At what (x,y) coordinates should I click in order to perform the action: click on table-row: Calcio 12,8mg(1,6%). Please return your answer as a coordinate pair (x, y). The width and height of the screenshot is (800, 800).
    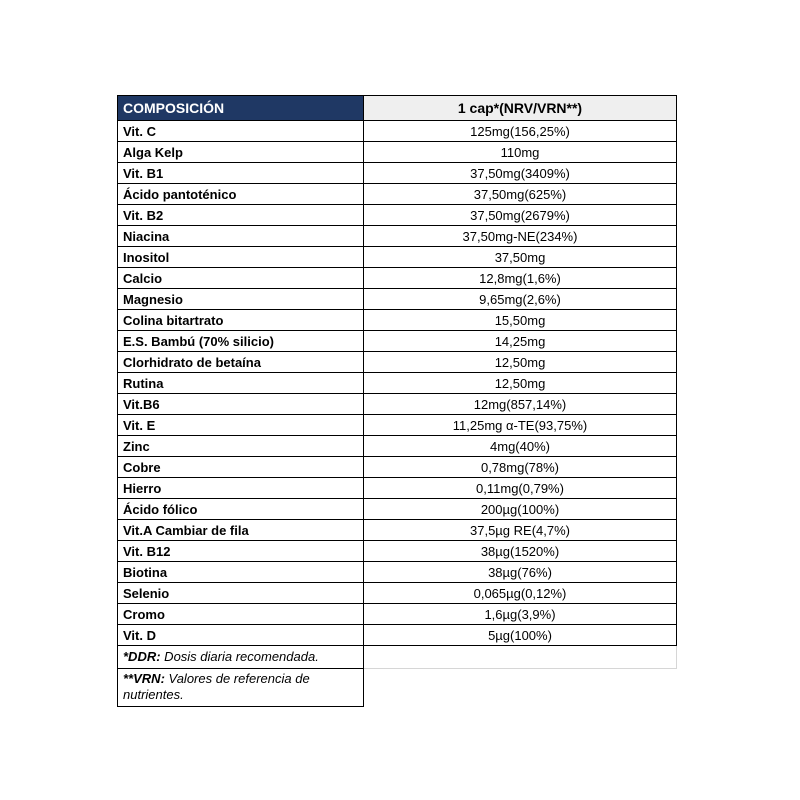
    Looking at the image, I should click on (397, 278).